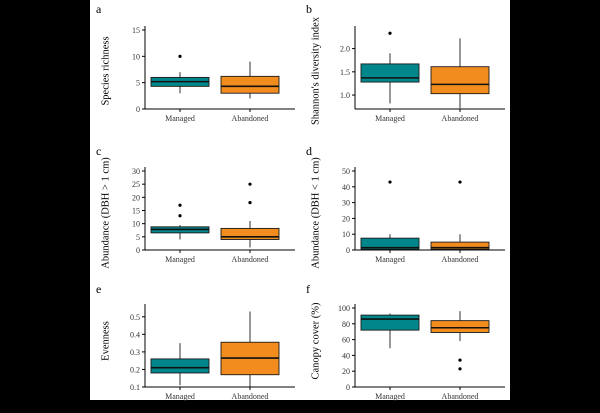 The width and height of the screenshot is (600, 413). I want to click on panel-label: f, so click(308, 289).